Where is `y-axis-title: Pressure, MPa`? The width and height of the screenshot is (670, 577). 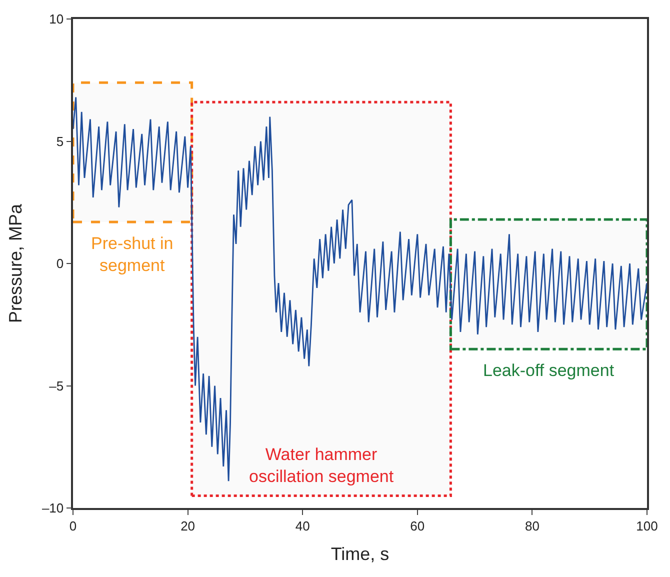
y-axis-title: Pressure, MPa is located at coordinates (16, 263).